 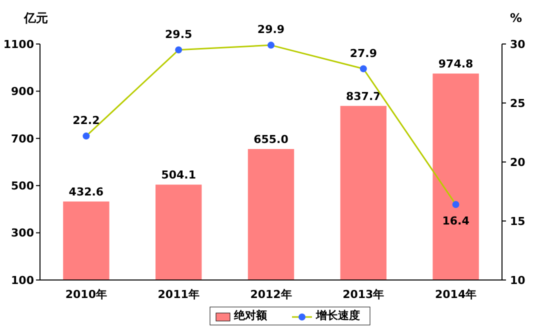 What do you see at coordinates (518, 221) in the screenshot?
I see `y2-tick-label: 15` at bounding box center [518, 221].